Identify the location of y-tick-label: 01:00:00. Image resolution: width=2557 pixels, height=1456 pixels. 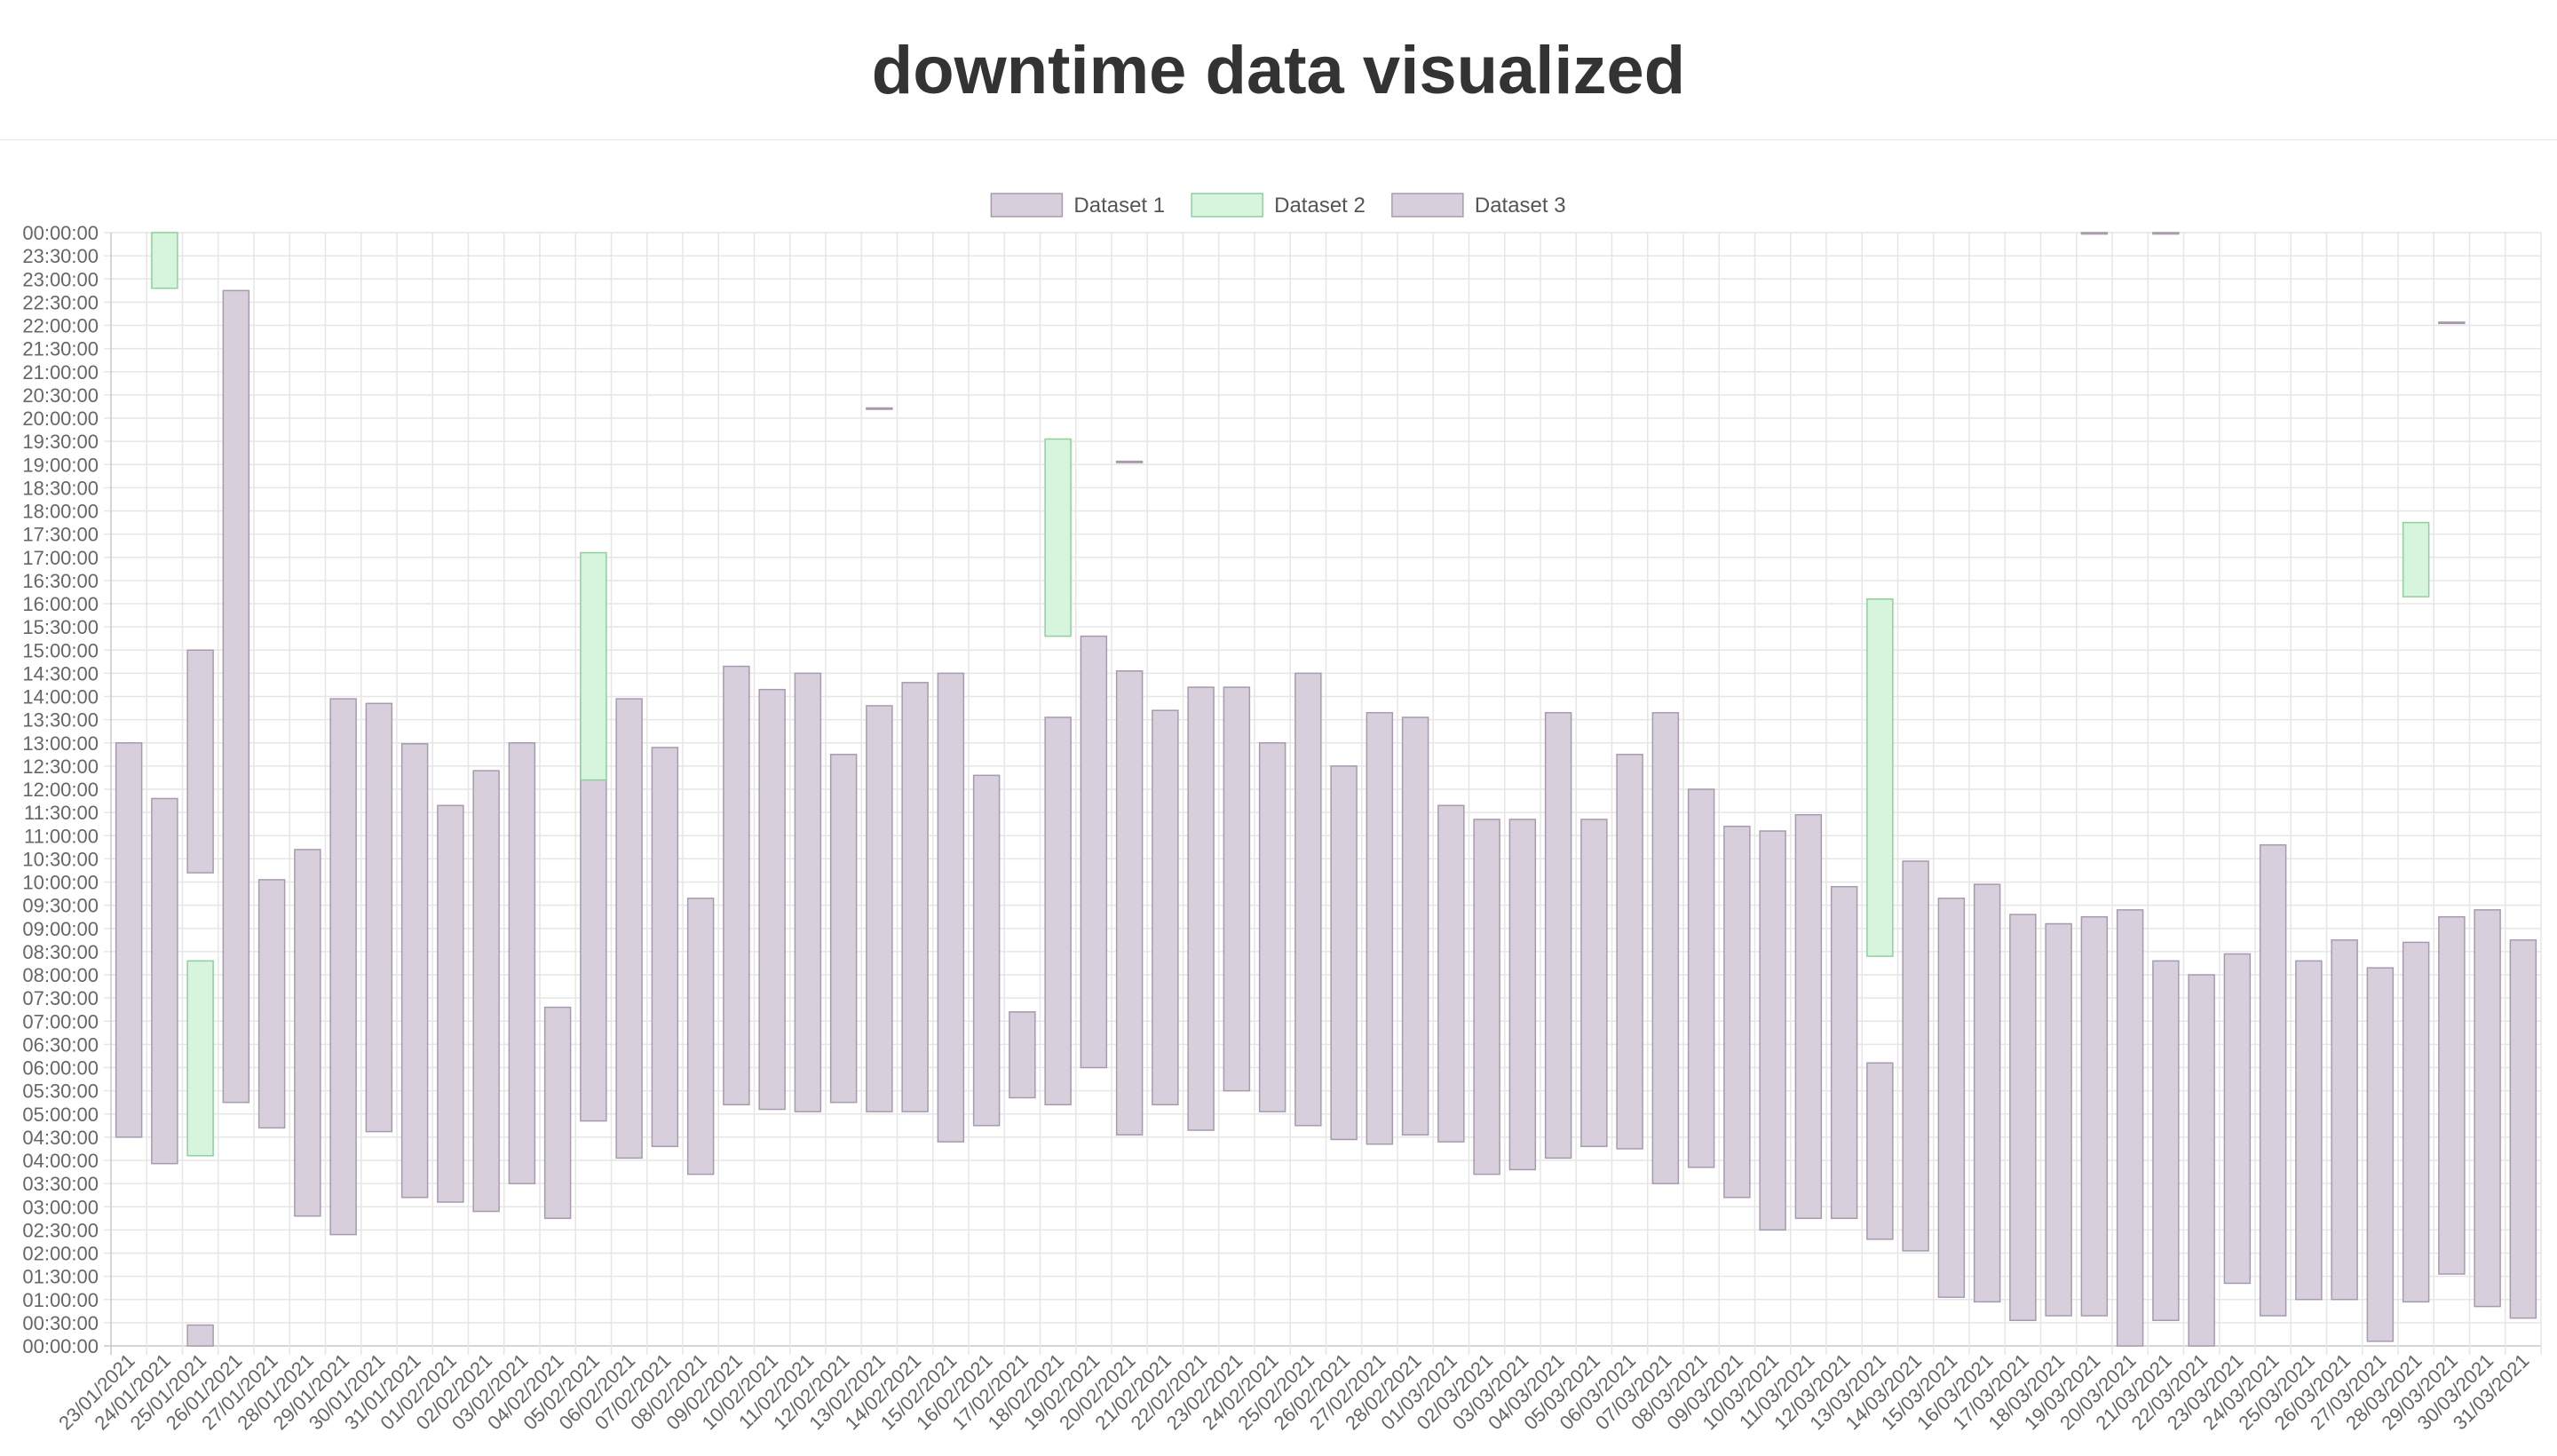
(60, 1300).